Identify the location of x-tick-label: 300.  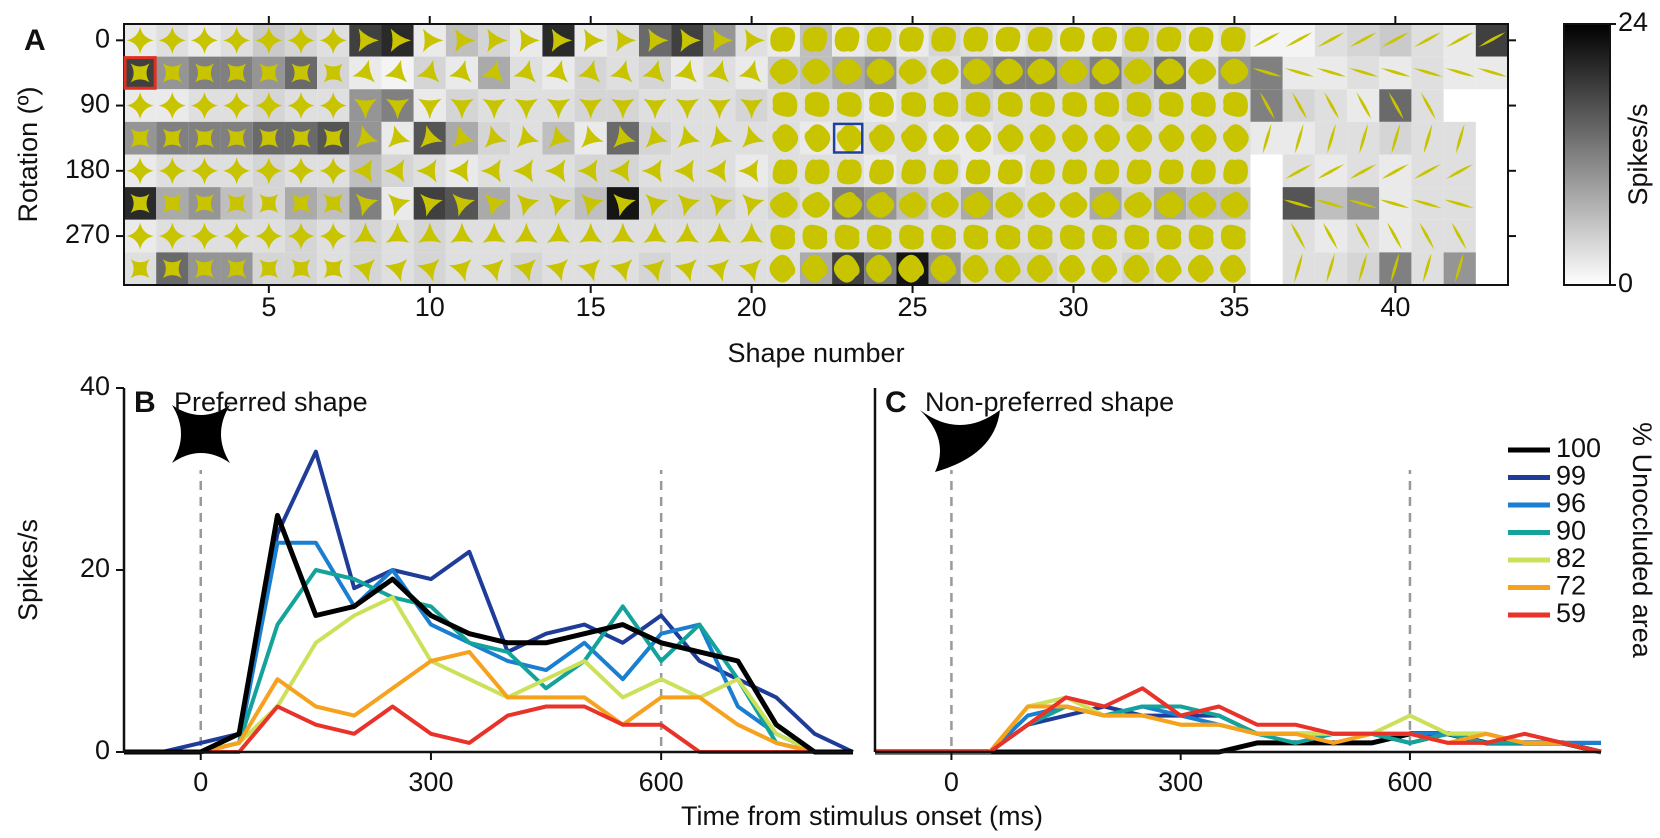
(1180, 782).